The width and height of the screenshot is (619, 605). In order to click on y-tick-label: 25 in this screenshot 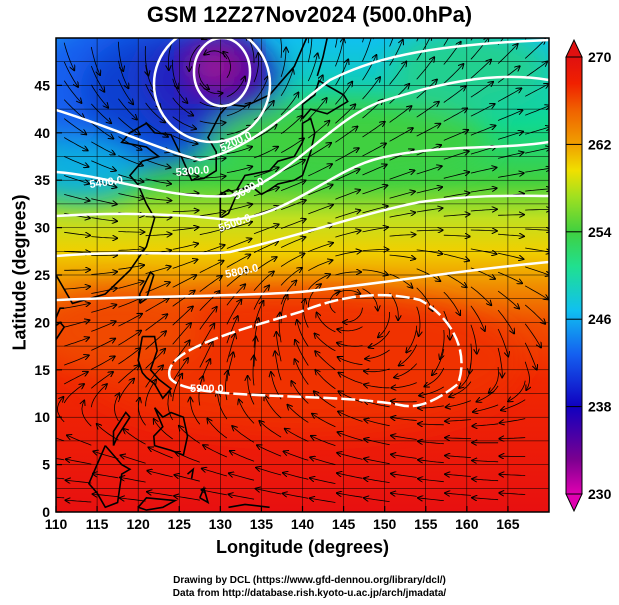, I will do `click(42, 275)`.